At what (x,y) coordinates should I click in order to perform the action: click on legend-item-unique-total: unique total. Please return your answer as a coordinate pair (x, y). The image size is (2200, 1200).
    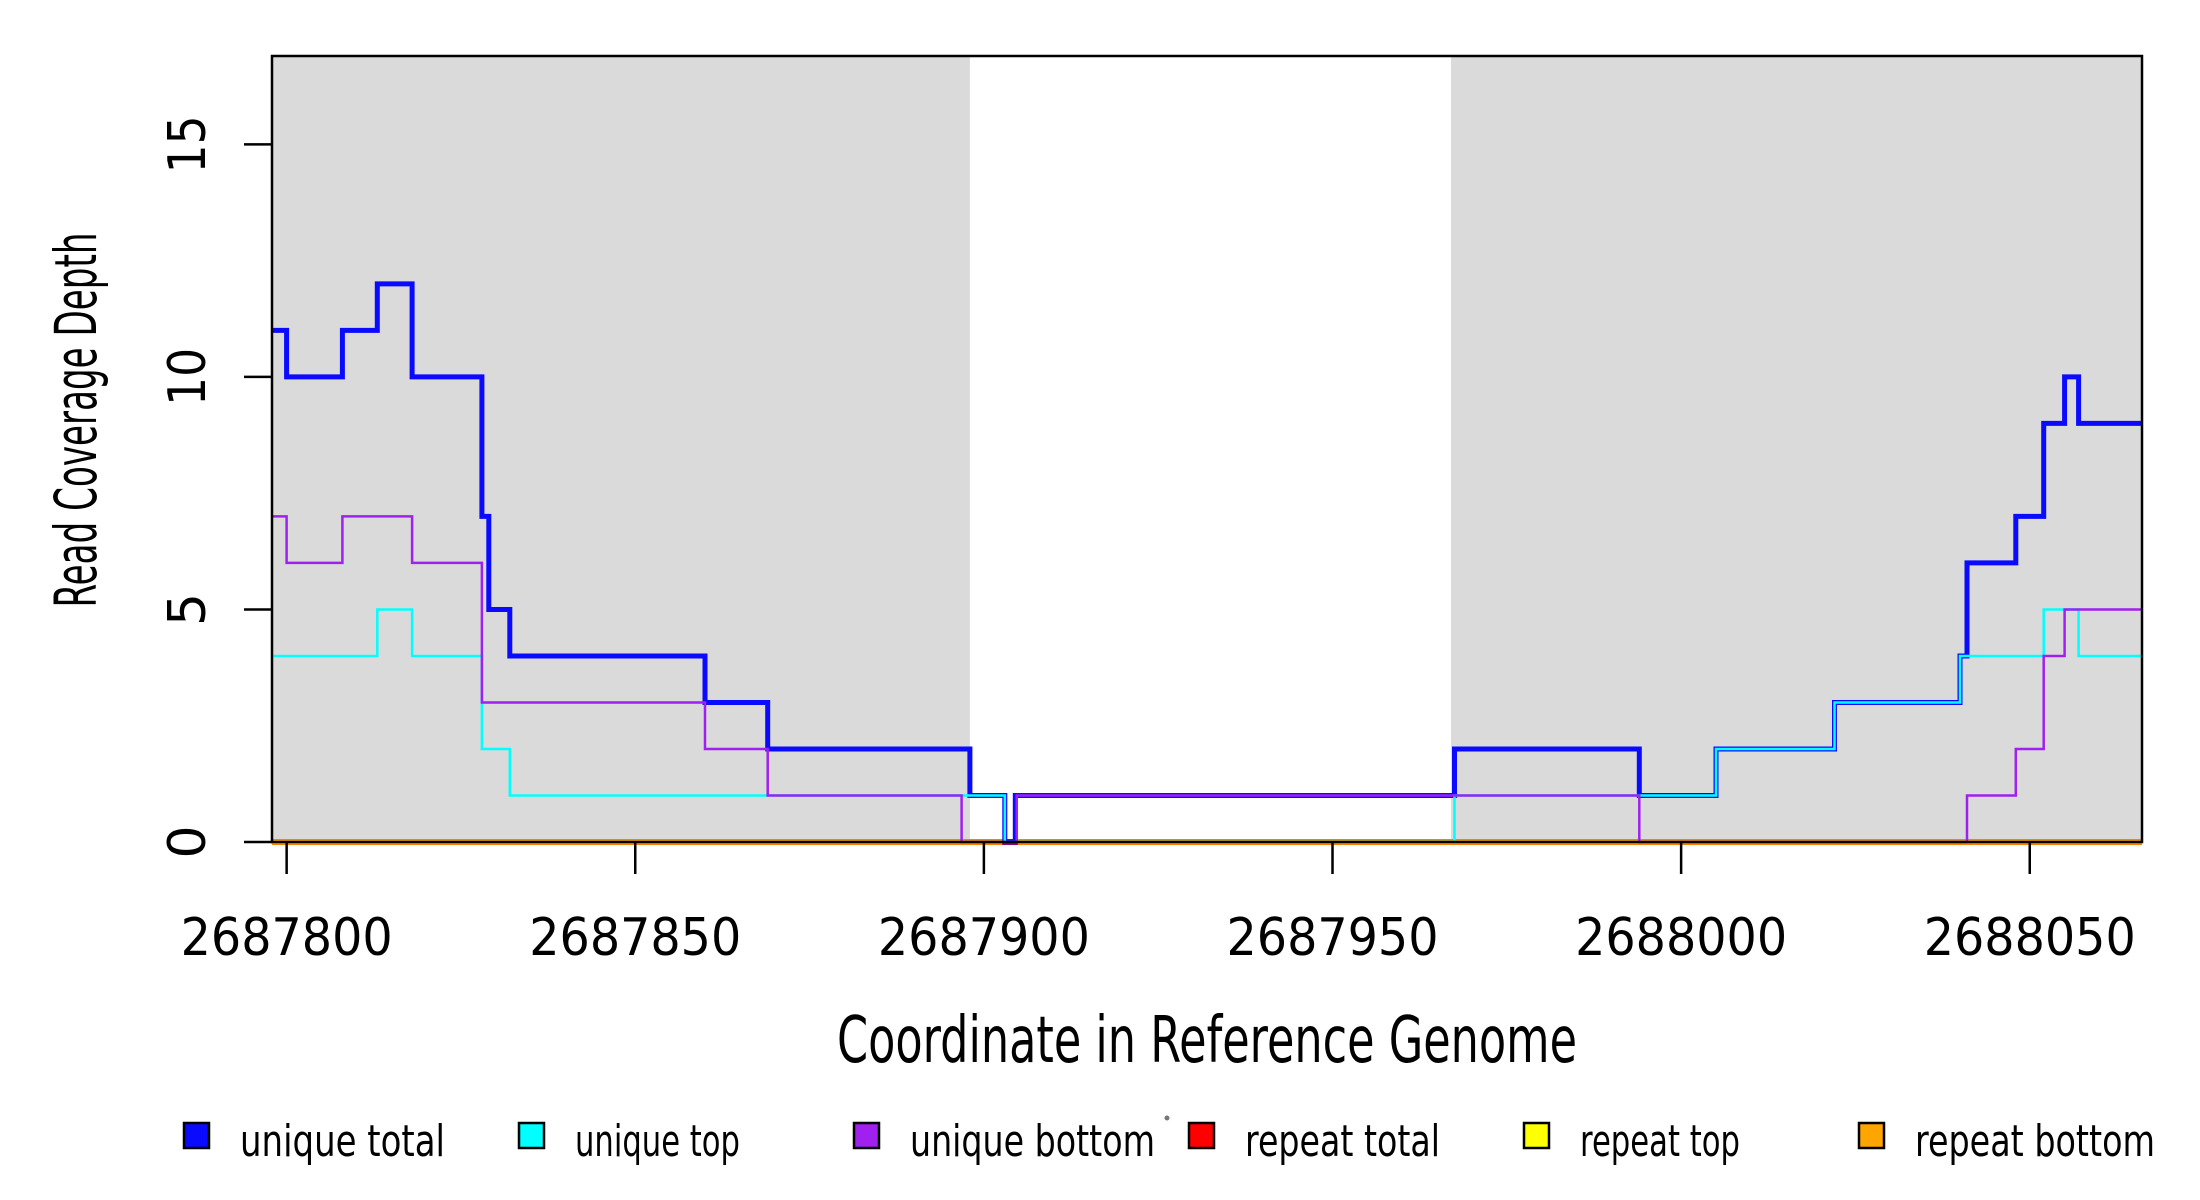
    Looking at the image, I should click on (313, 1141).